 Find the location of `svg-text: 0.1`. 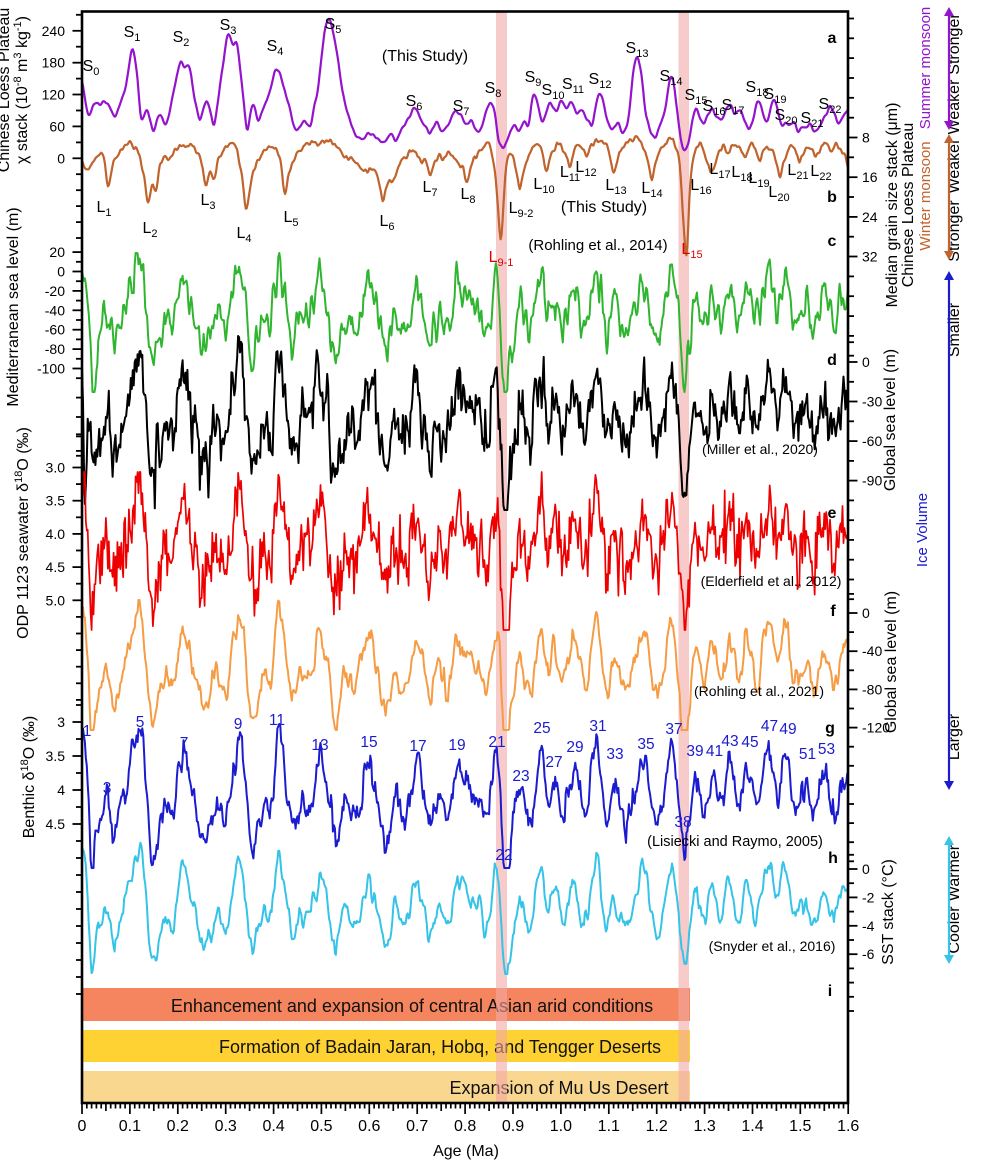

svg-text: 0.1 is located at coordinates (130, 1126).